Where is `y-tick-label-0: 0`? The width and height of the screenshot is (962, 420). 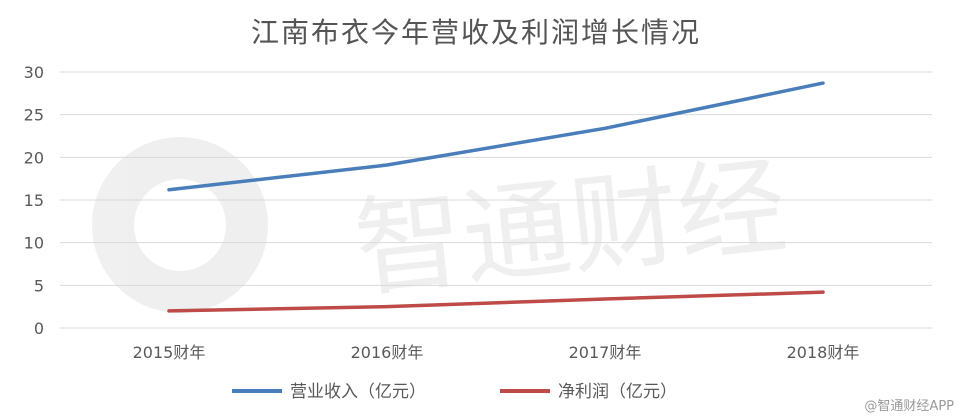
y-tick-label-0: 0 is located at coordinates (39, 328).